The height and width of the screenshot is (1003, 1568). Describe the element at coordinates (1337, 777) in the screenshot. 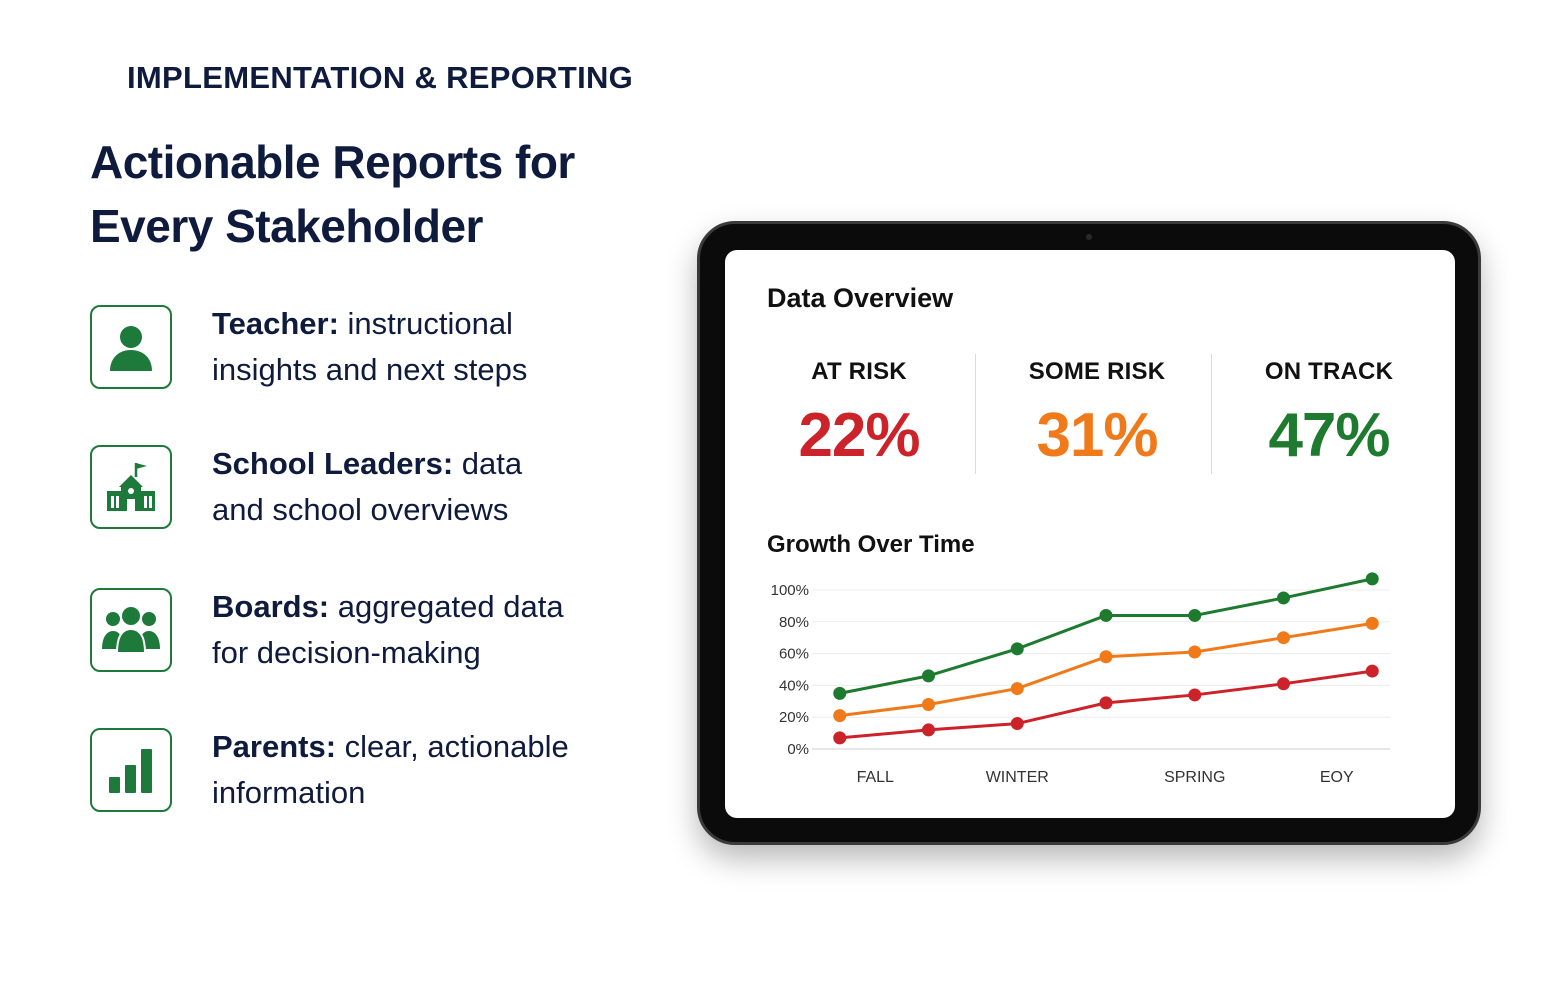

I see `x-tick-label: EOY` at that location.